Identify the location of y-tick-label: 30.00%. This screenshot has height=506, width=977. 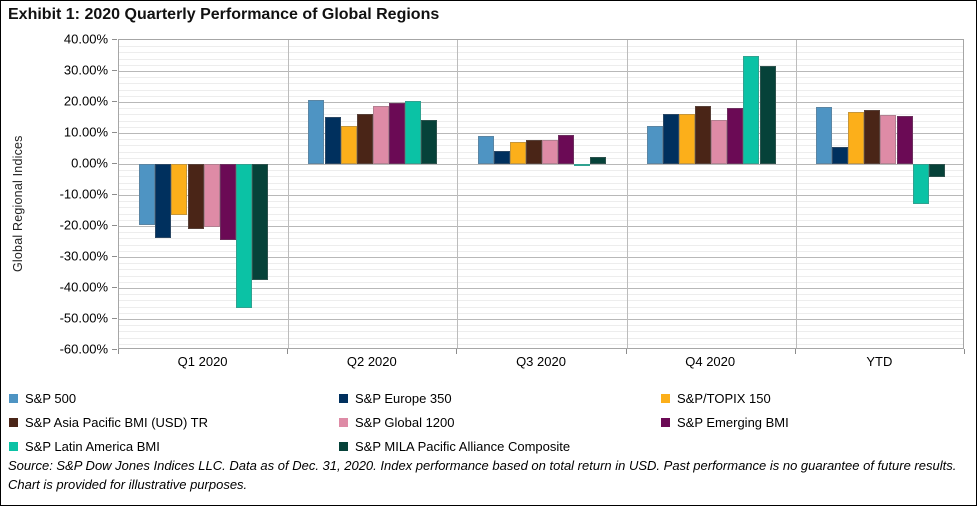
(85, 70).